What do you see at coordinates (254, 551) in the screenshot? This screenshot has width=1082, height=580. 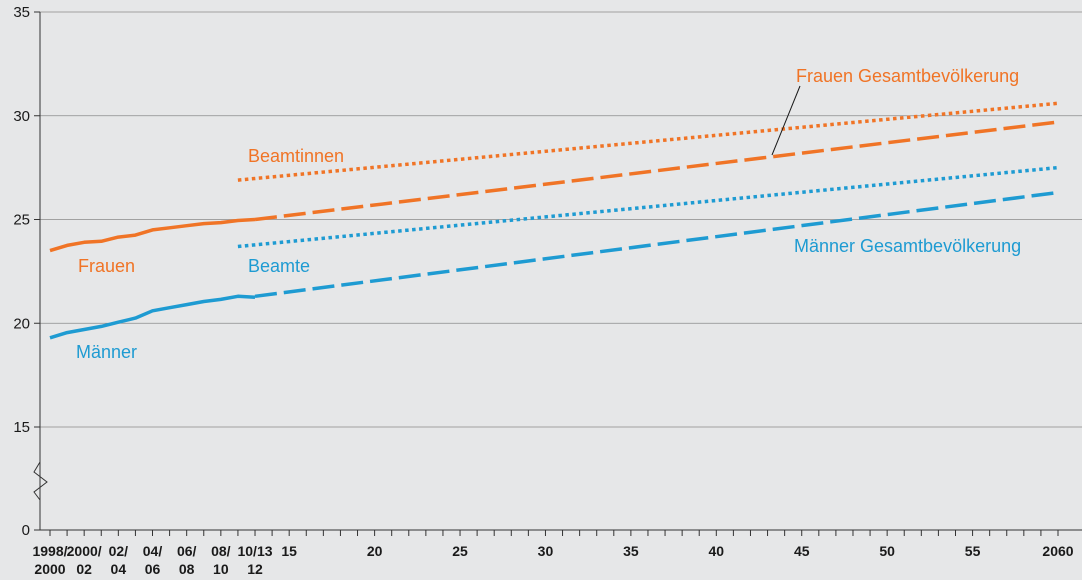 I see `x-tick-label: 10/13` at bounding box center [254, 551].